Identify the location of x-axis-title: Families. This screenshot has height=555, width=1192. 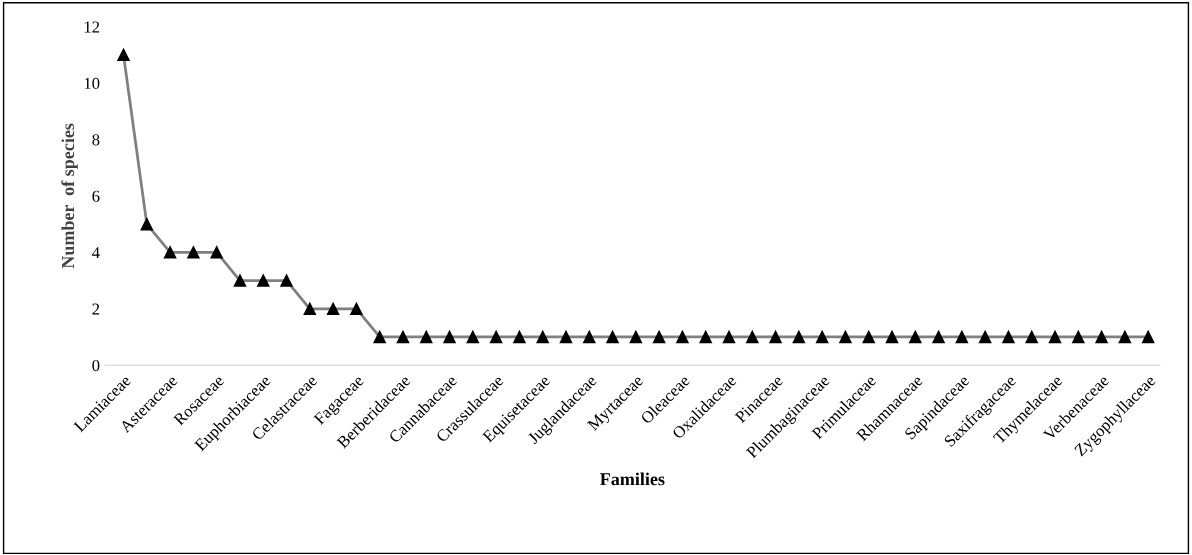
(632, 479).